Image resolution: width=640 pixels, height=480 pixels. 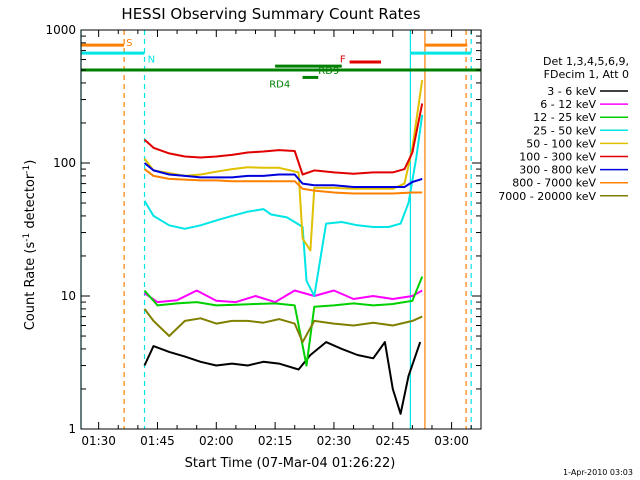 I want to click on legend-label-8: 7000 - 20000 keV, so click(x=547, y=196).